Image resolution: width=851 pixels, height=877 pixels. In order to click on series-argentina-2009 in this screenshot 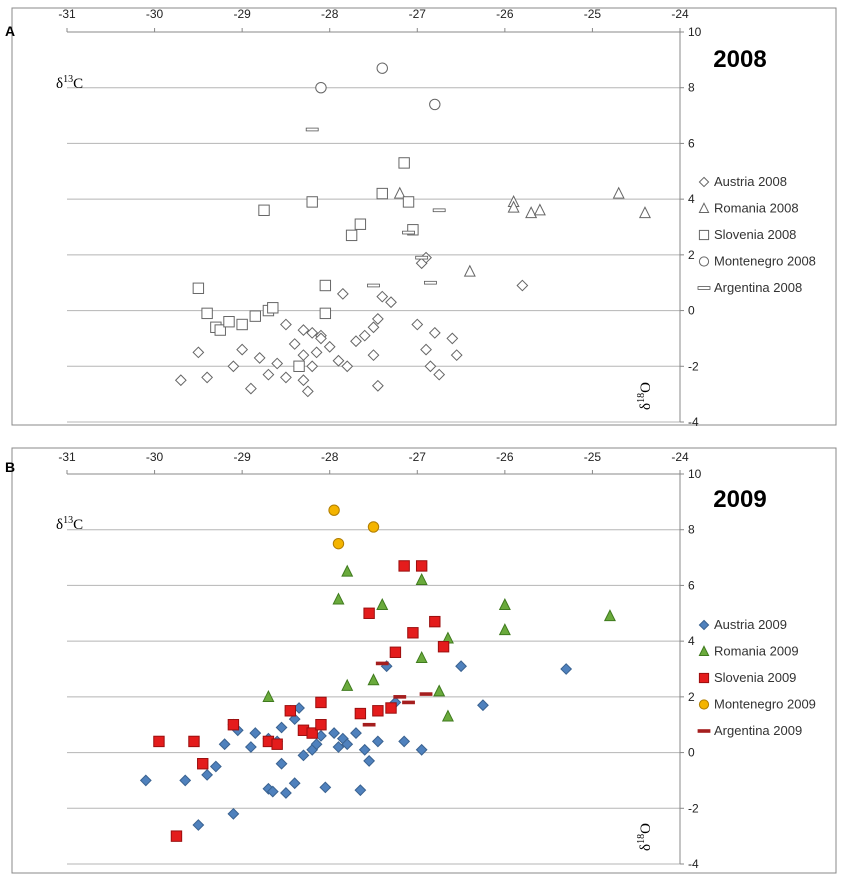, I will do `click(397, 694)`.